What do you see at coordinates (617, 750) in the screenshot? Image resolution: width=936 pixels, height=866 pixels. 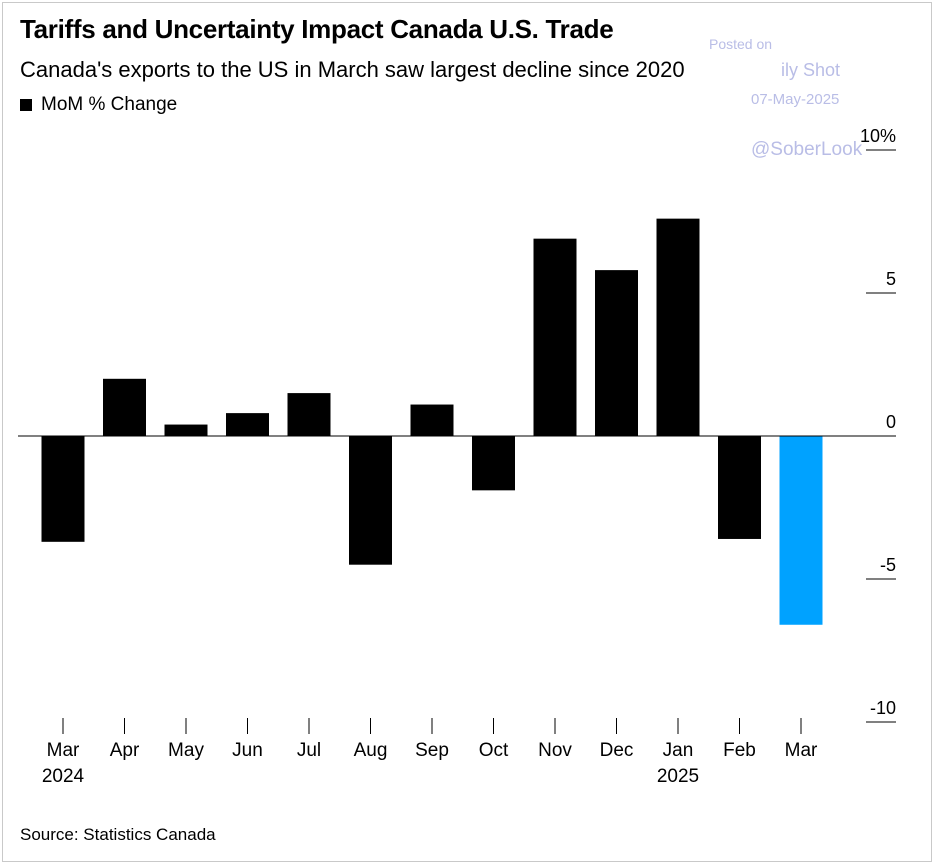 I see `x-tick-label: Dec` at bounding box center [617, 750].